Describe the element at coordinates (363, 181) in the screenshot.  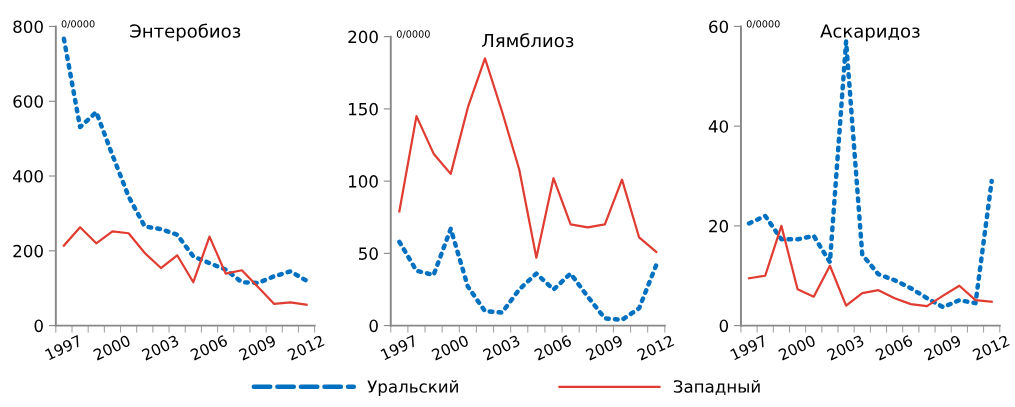
I see `y-tick-label: 100` at that location.